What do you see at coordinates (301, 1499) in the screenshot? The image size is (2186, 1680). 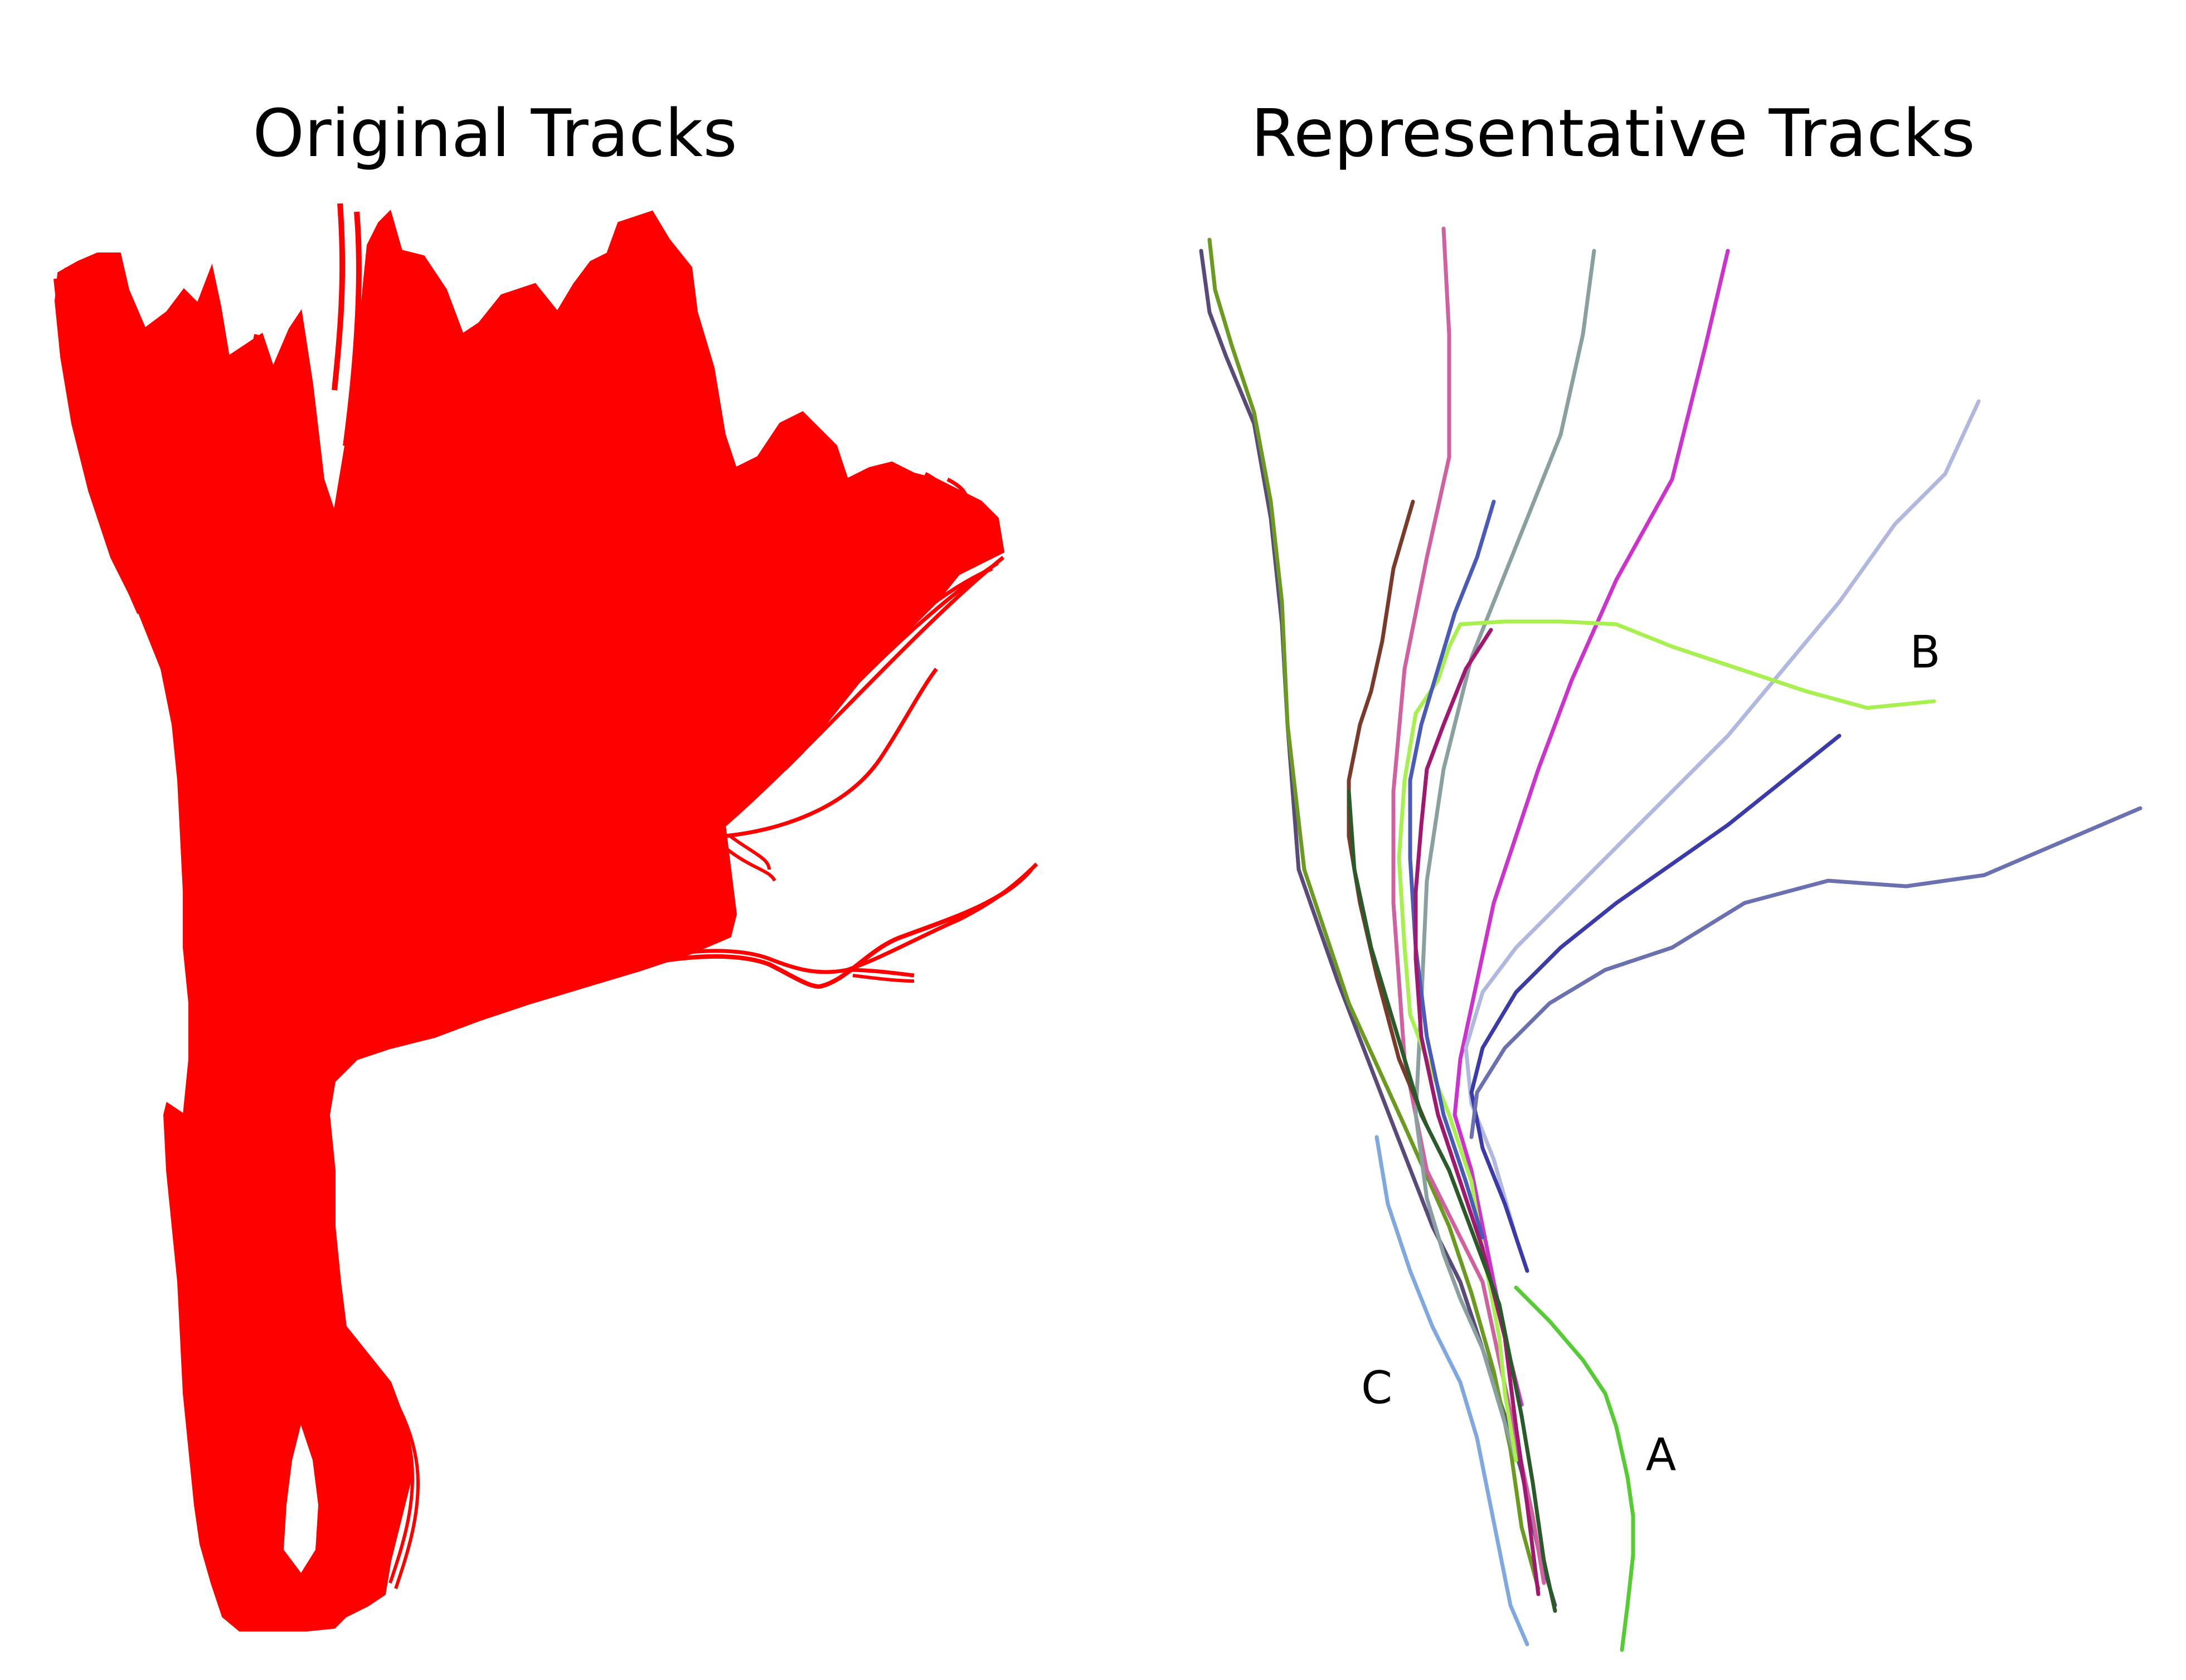 I see `bundle-loop-hole` at bounding box center [301, 1499].